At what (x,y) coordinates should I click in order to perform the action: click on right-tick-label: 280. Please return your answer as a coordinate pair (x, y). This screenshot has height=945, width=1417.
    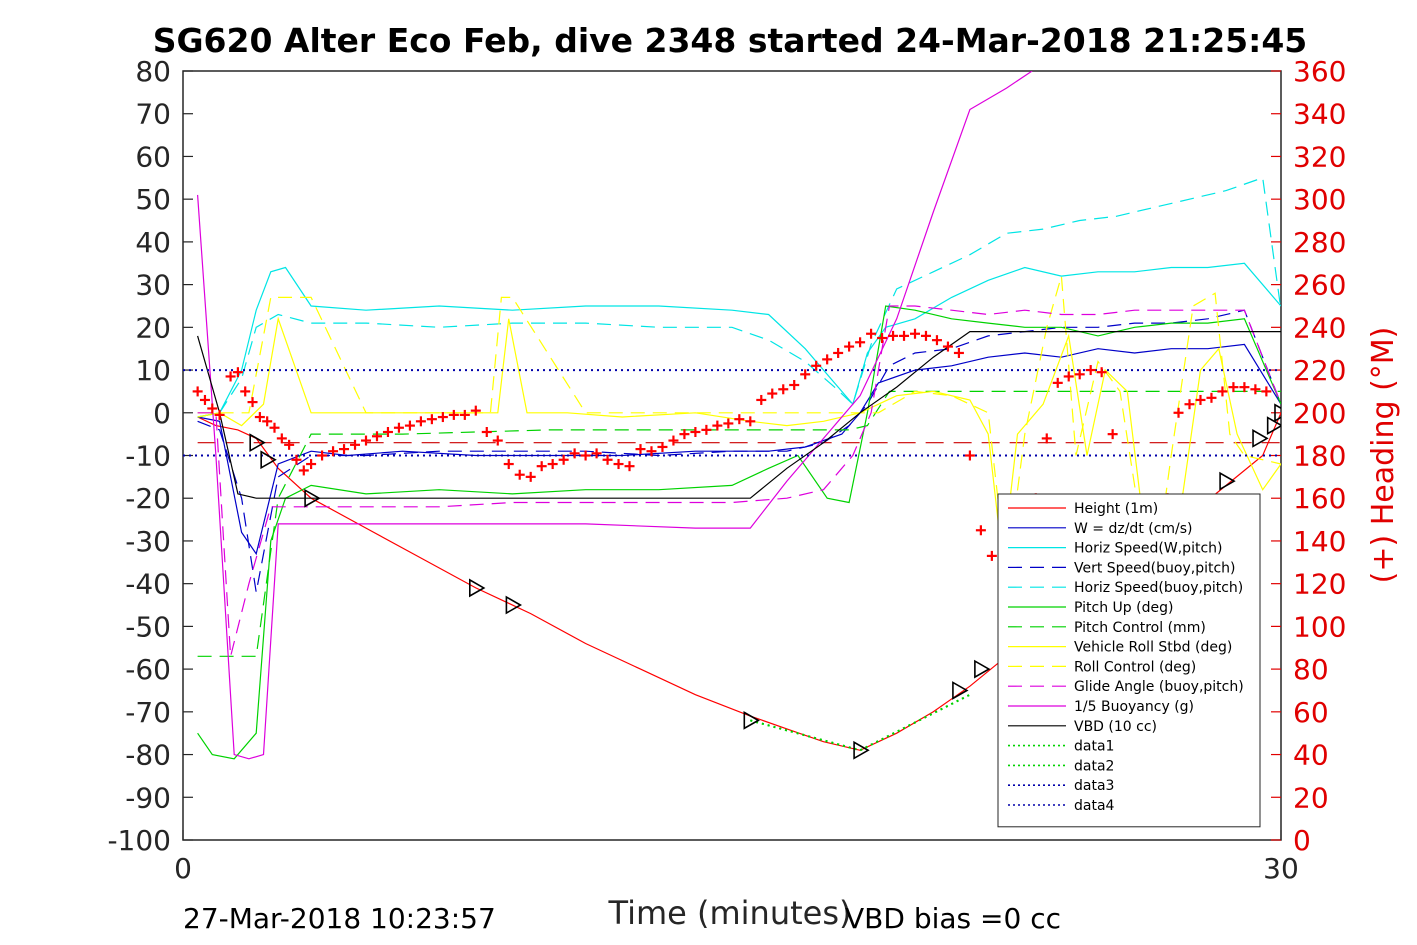
    Looking at the image, I should click on (1319, 242).